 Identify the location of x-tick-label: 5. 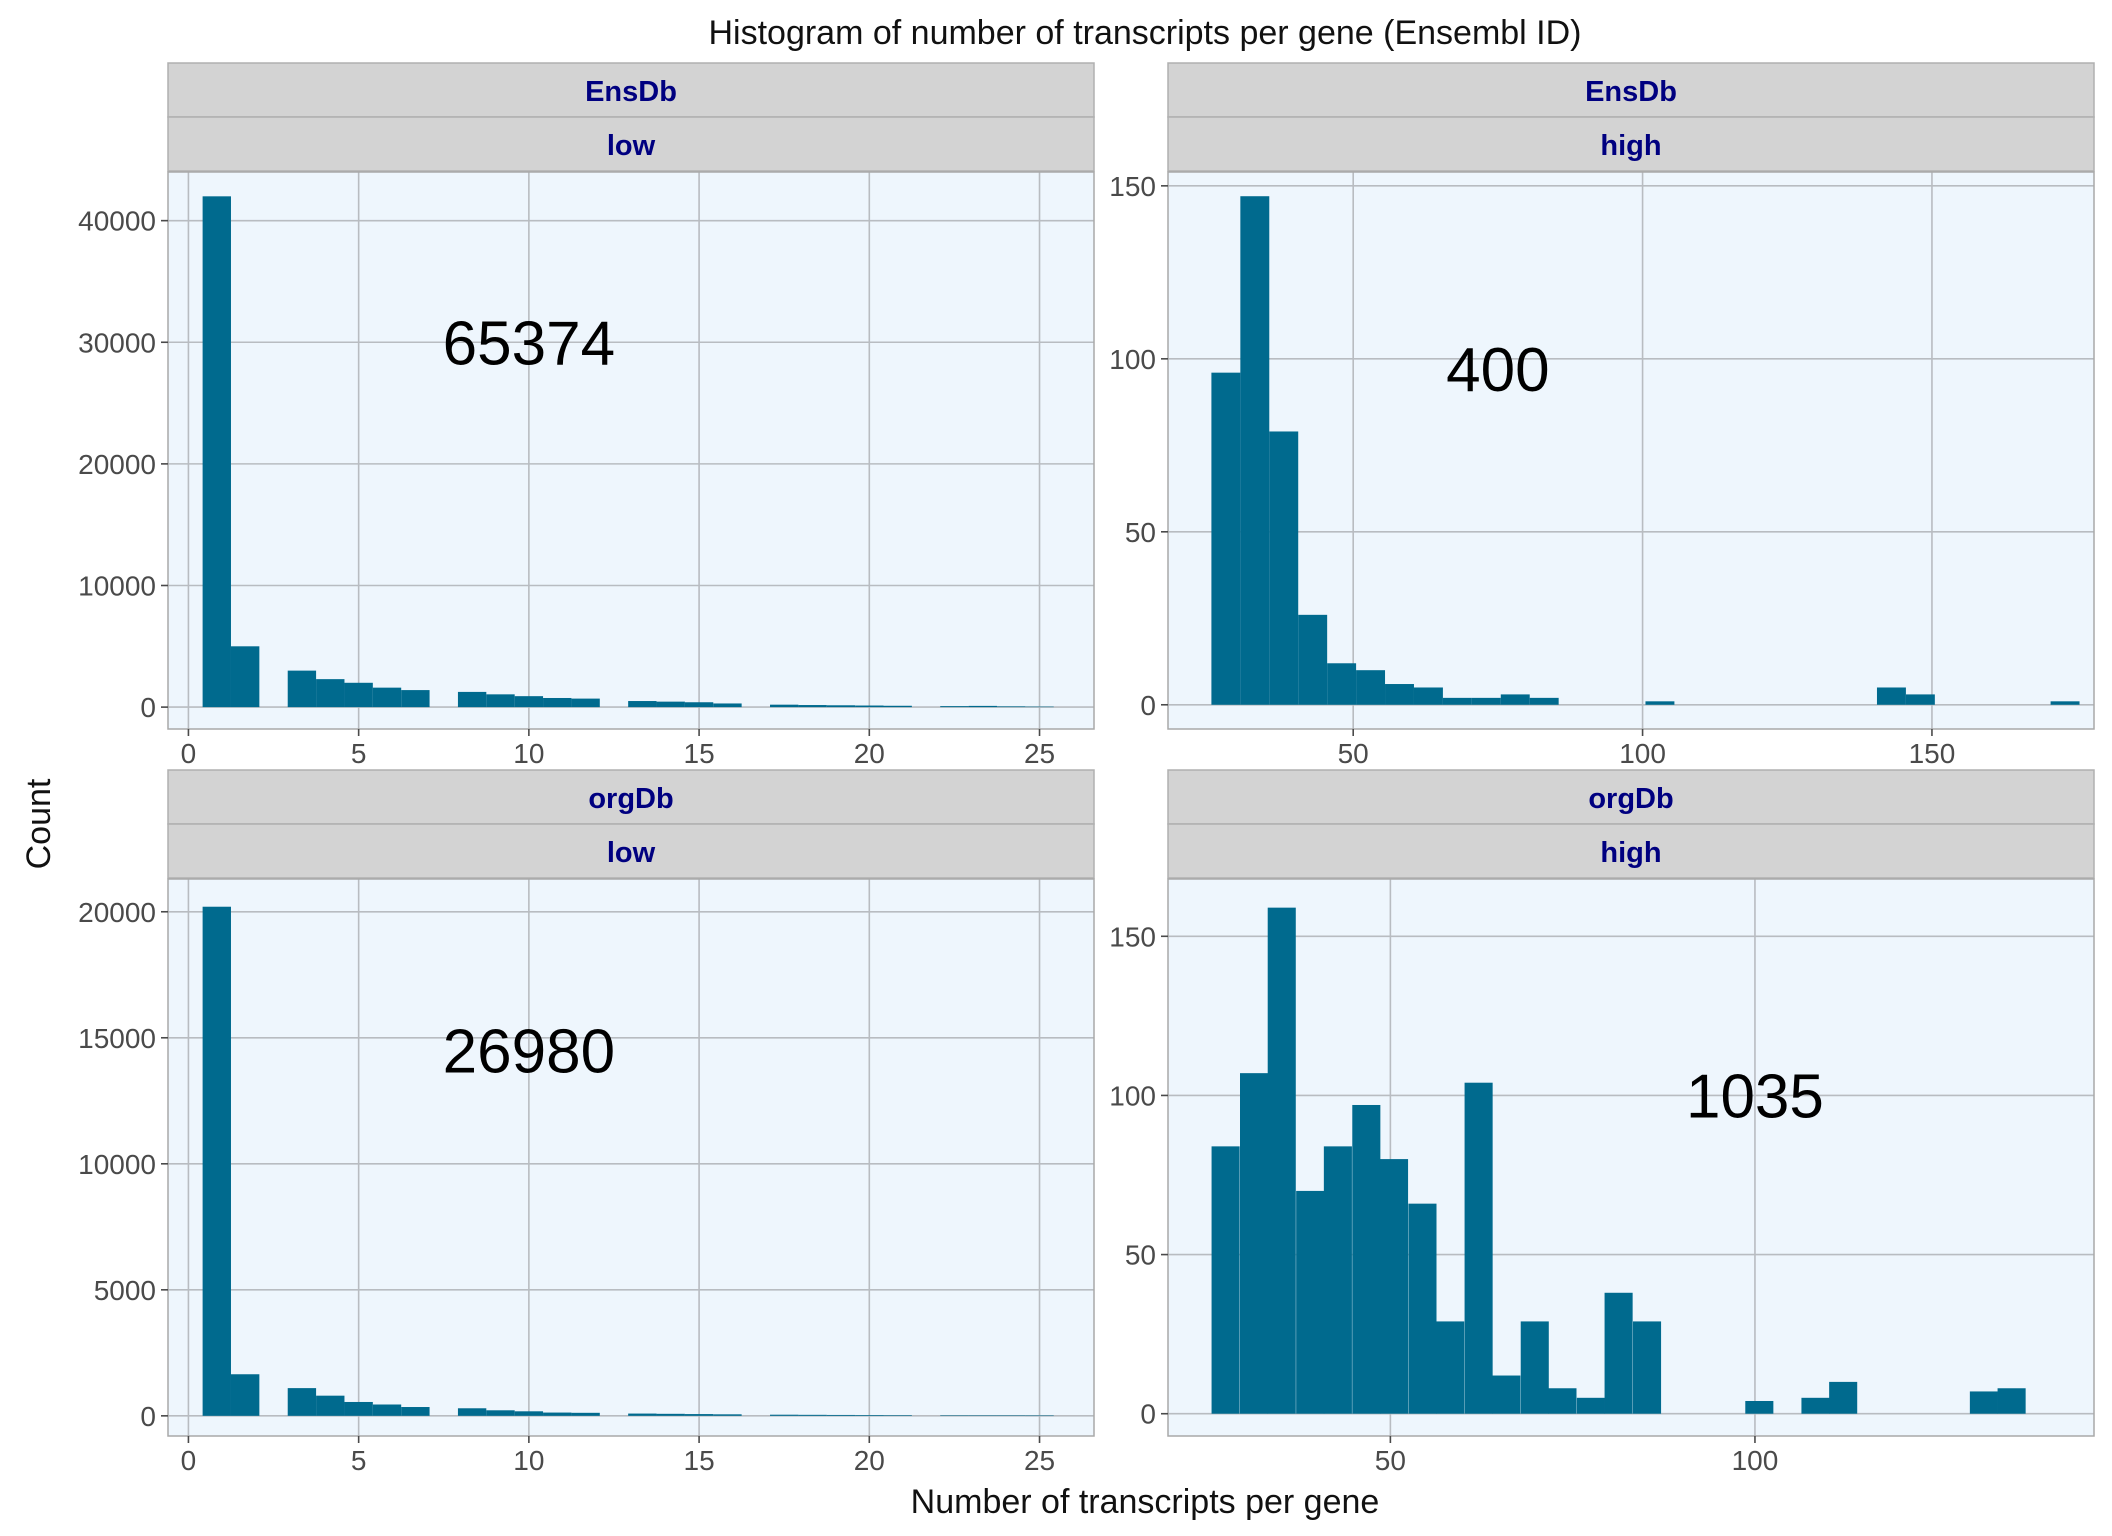
(359, 1460).